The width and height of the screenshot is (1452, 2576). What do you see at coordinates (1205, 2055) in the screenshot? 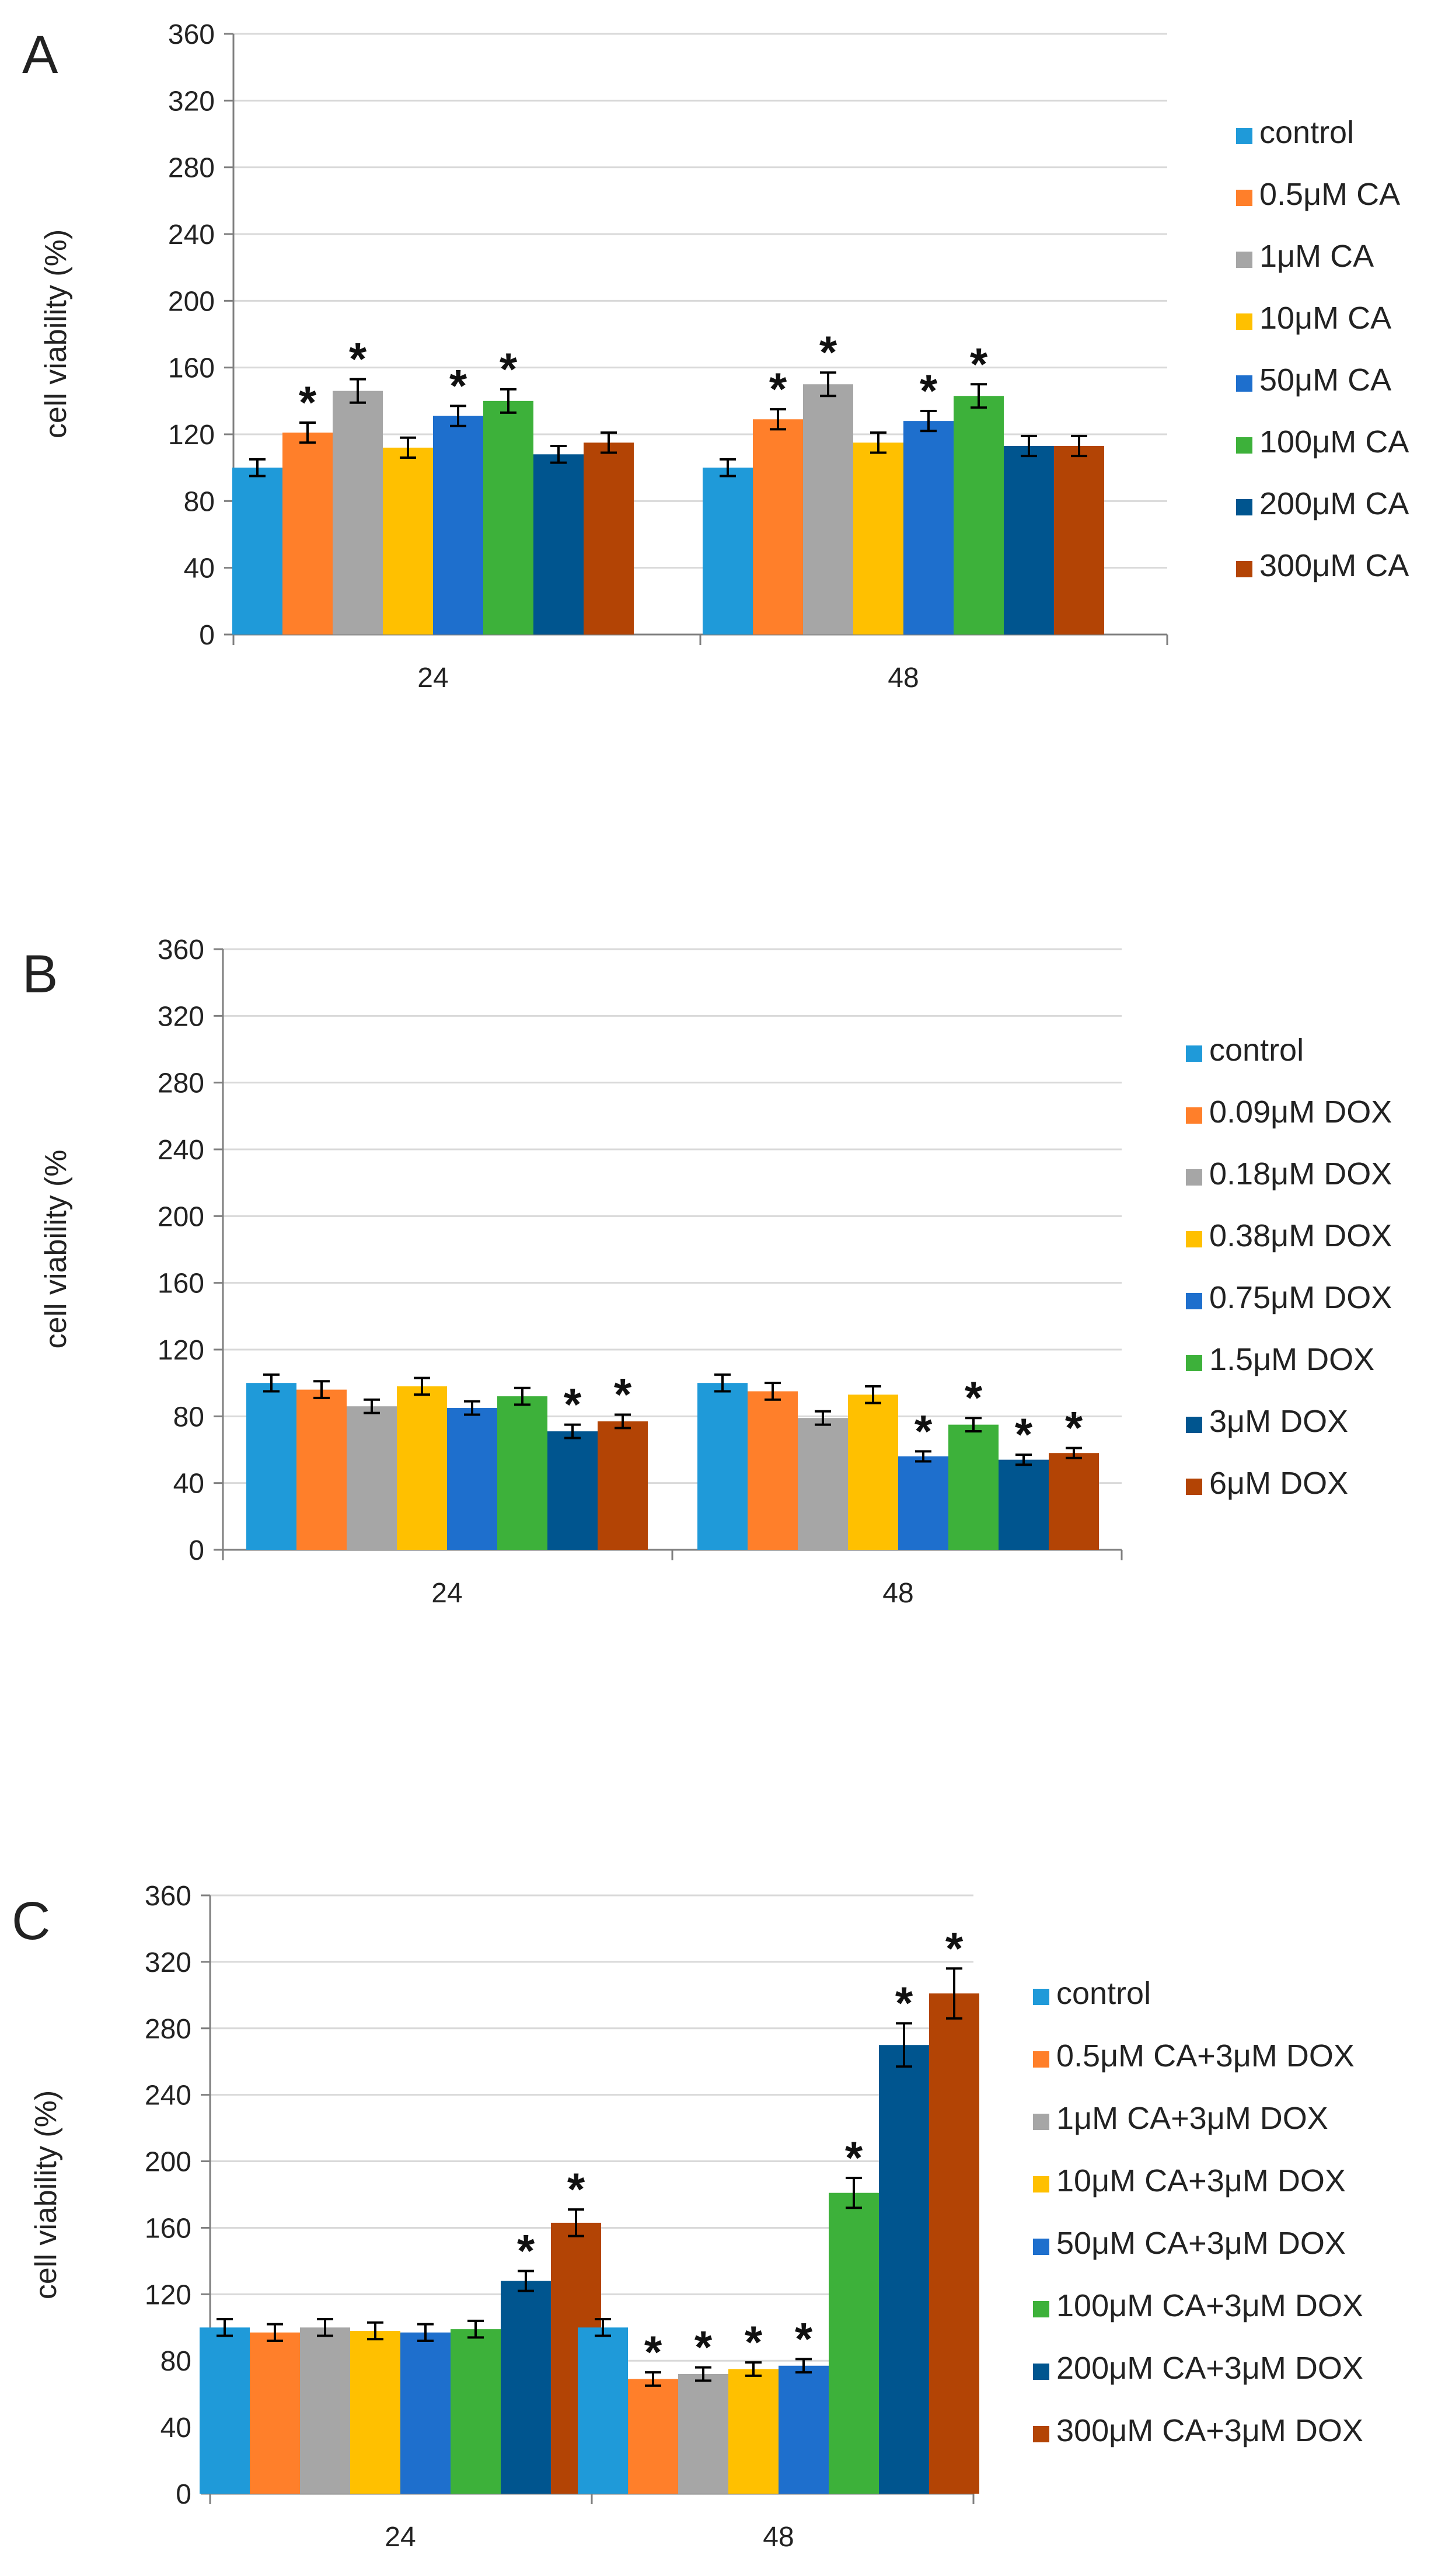
I see `panel-c-legend-label: 0.5μM CA+3μM DOX` at bounding box center [1205, 2055].